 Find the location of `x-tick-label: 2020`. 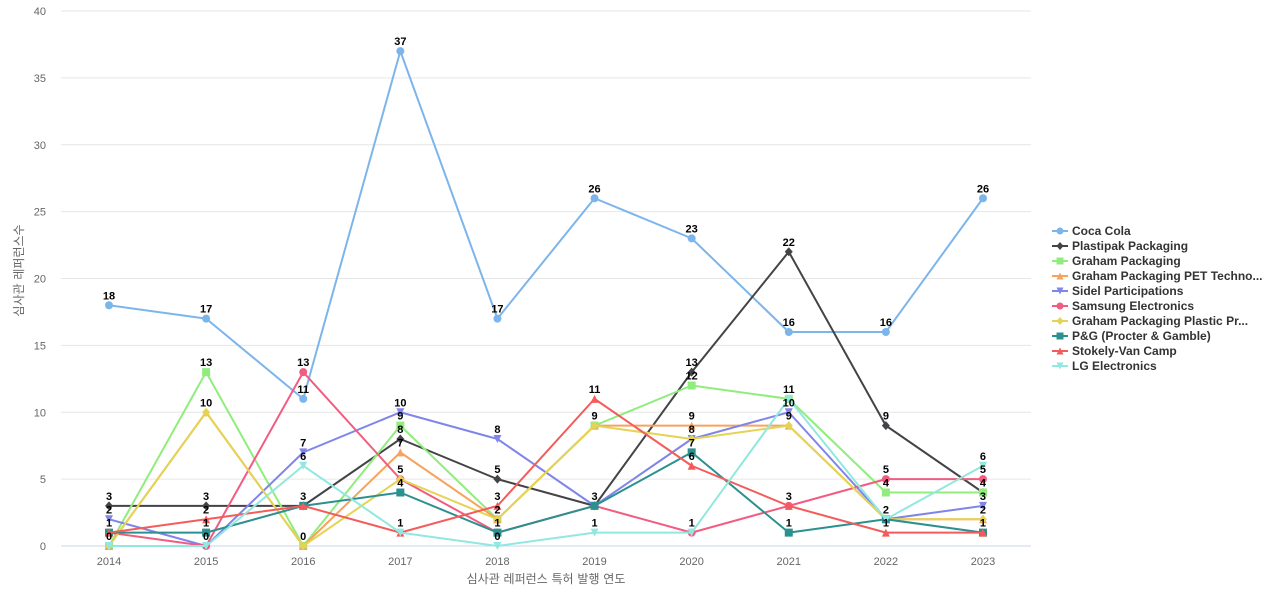

x-tick-label: 2020 is located at coordinates (691, 562).